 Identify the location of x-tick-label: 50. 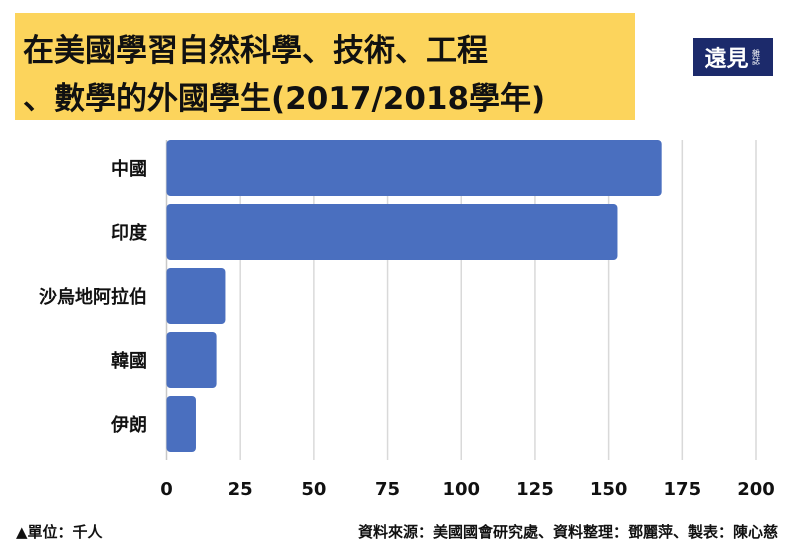
(313, 489).